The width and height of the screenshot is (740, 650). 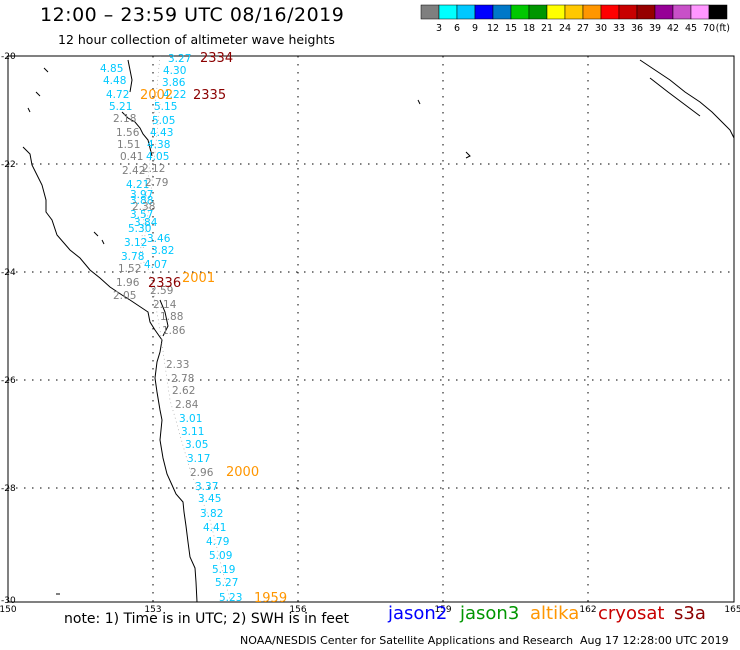 I want to click on swh-value-label: 4.30, so click(x=174, y=71).